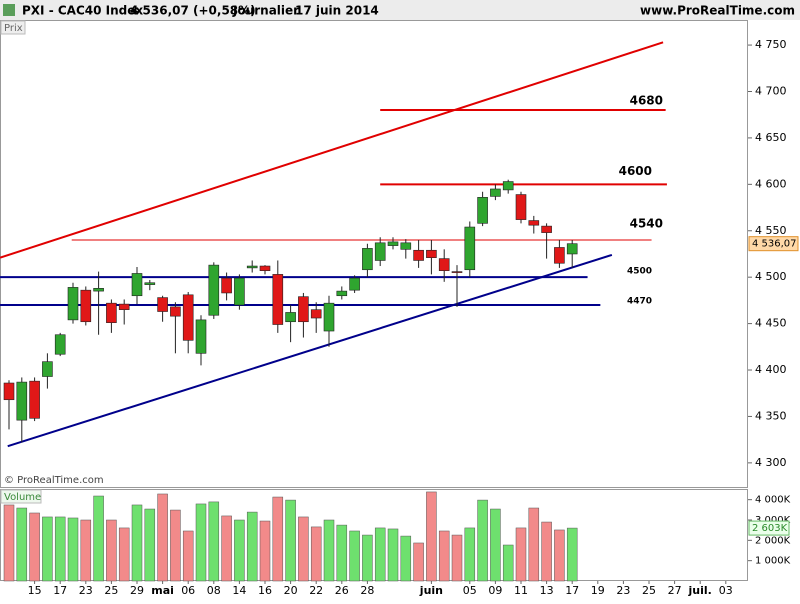 This screenshot has width=800, height=604. I want to click on y-tick-label: 4 550, so click(771, 230).